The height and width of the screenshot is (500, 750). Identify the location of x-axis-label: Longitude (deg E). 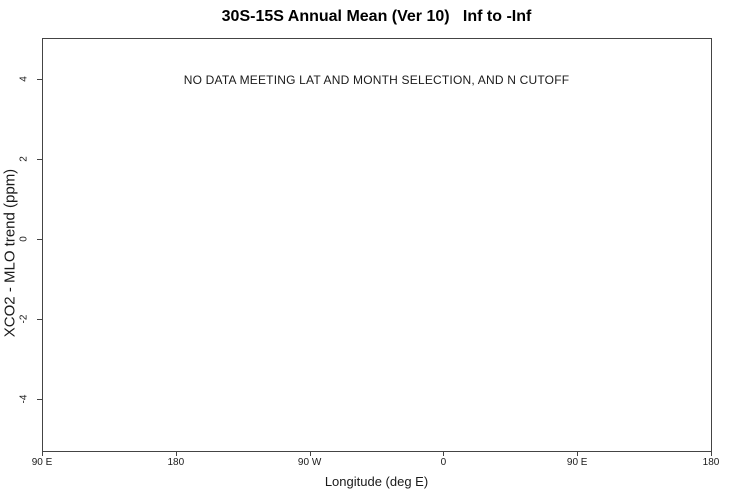
(376, 481).